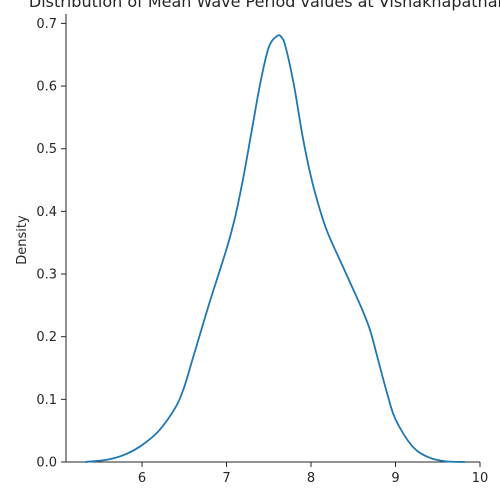  What do you see at coordinates (46, 337) in the screenshot?
I see `y-tick-label: 0.2` at bounding box center [46, 337].